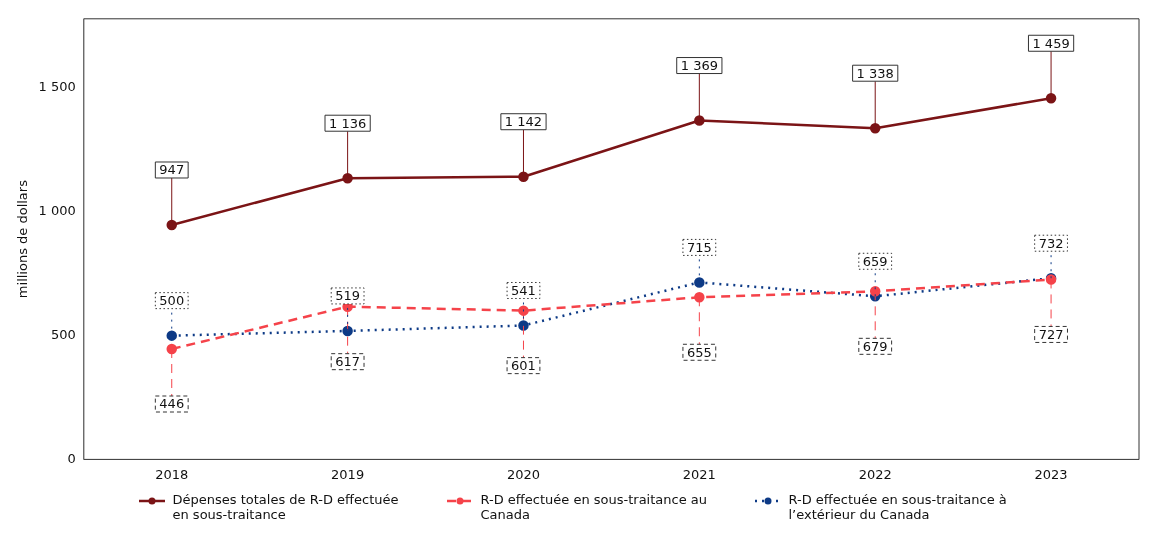  I want to click on data-label: 617, so click(348, 362).